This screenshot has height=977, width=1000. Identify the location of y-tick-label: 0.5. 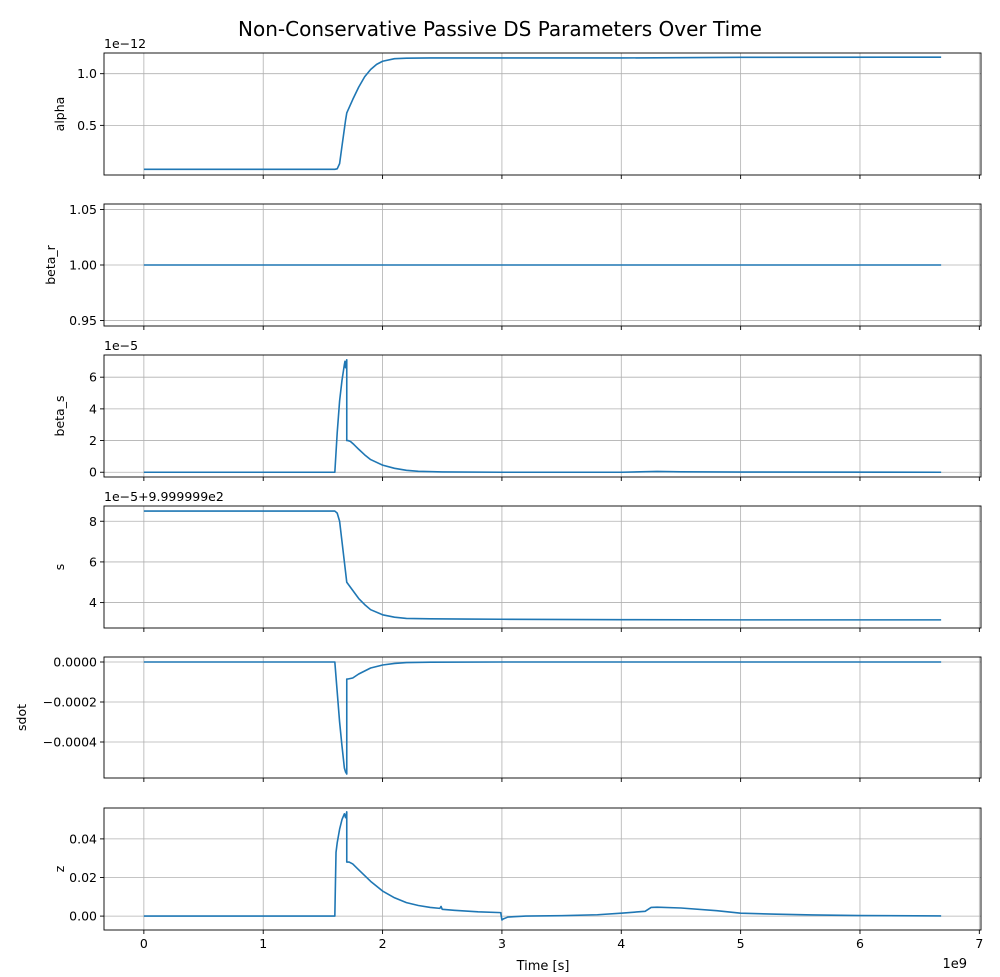
(87, 125).